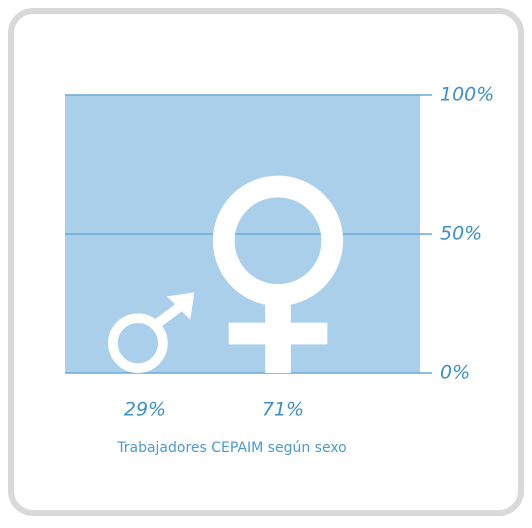 This screenshot has width=532, height=528. Describe the element at coordinates (231, 448) in the screenshot. I see `chart-title: Trabajadores CEPAIM según sexo` at that location.